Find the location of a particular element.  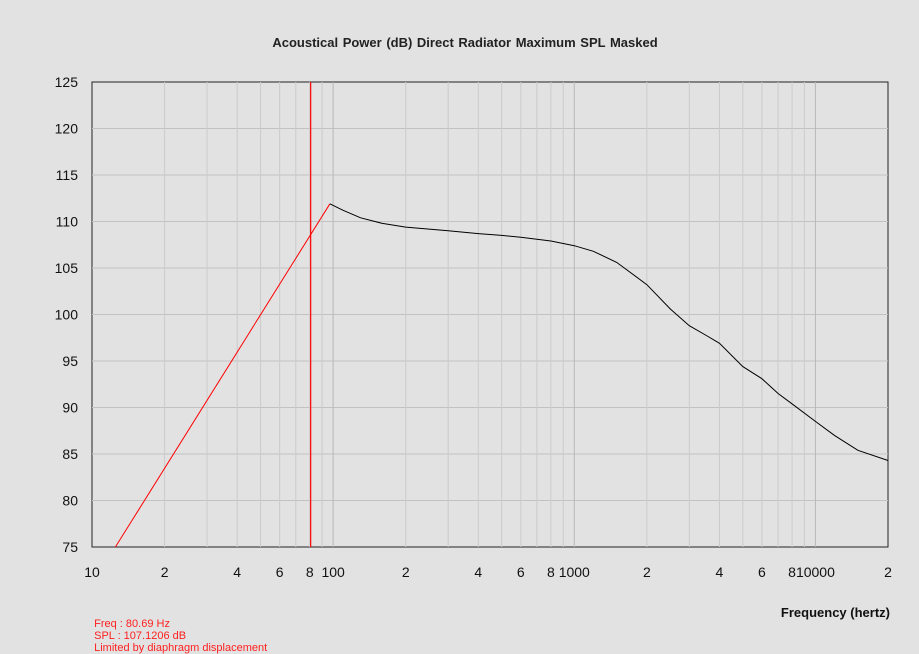

excursion-limit-line is located at coordinates (222, 375).